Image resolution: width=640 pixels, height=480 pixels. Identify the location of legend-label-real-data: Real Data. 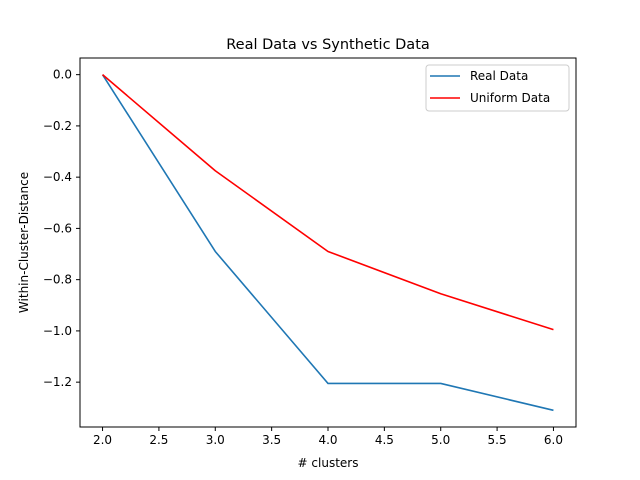
(499, 76).